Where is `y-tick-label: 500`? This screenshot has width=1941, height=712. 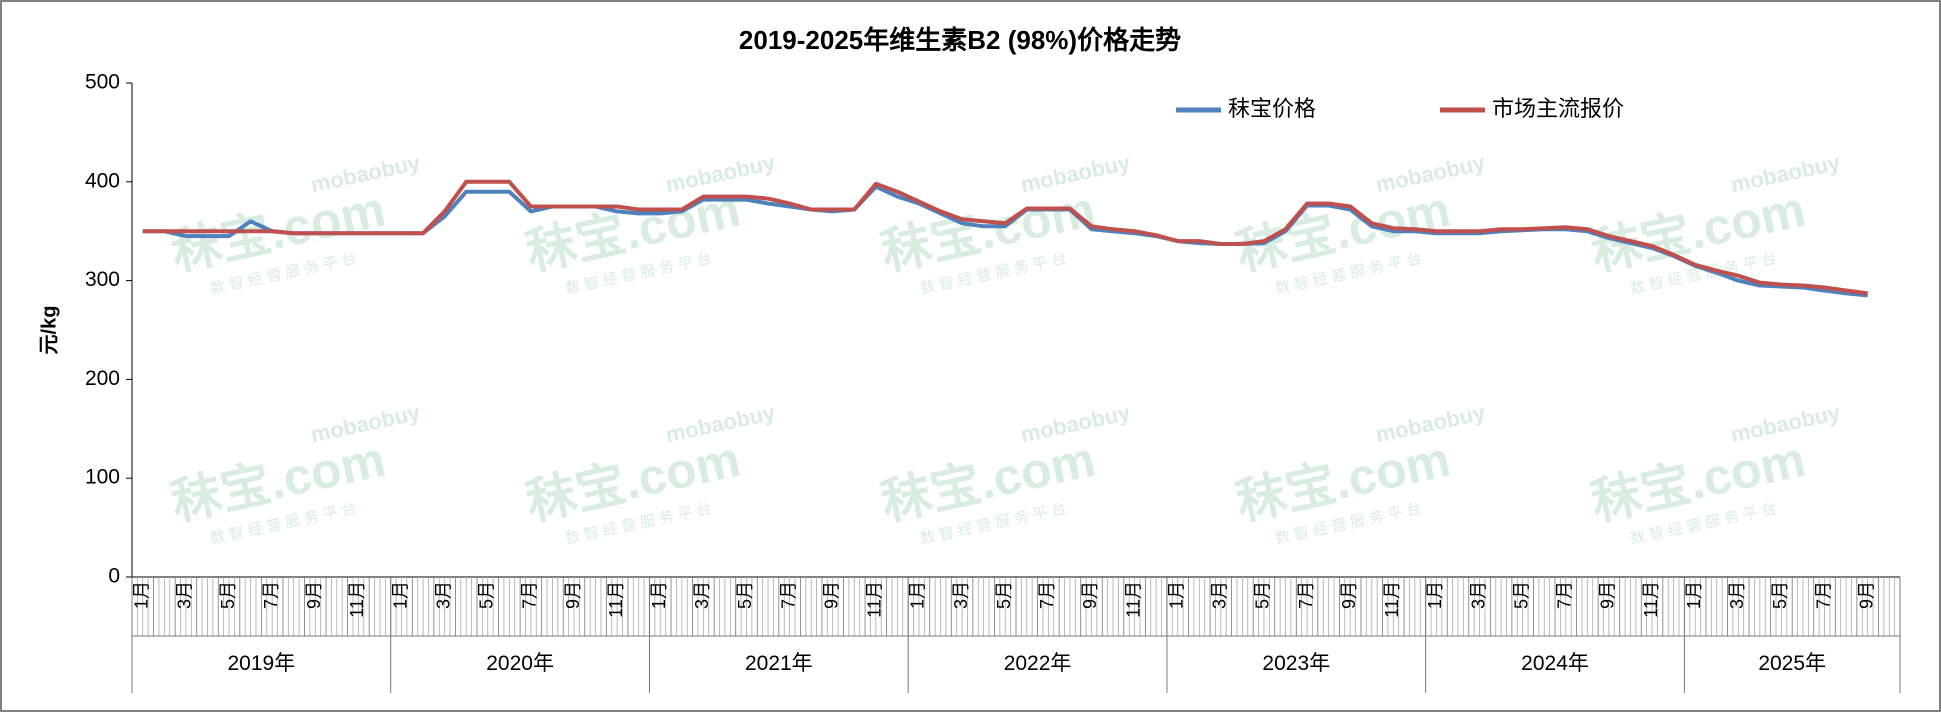
y-tick-label: 500 is located at coordinates (102, 82).